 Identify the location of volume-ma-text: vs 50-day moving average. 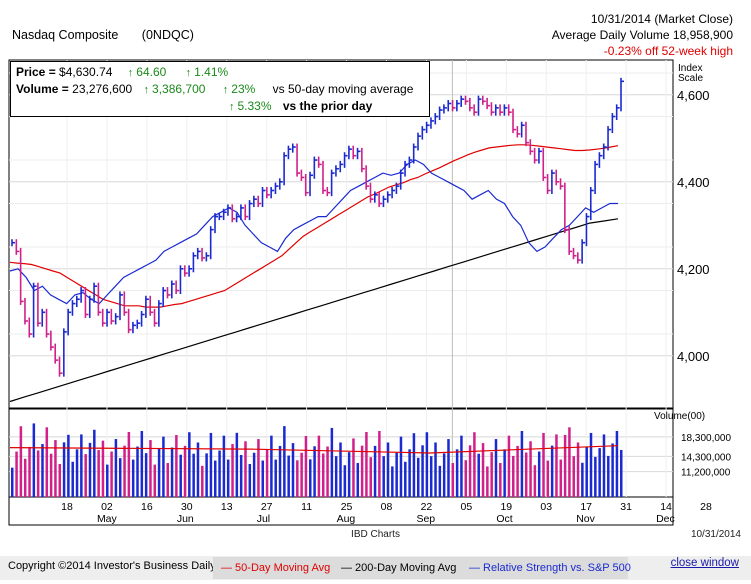
(343, 89).